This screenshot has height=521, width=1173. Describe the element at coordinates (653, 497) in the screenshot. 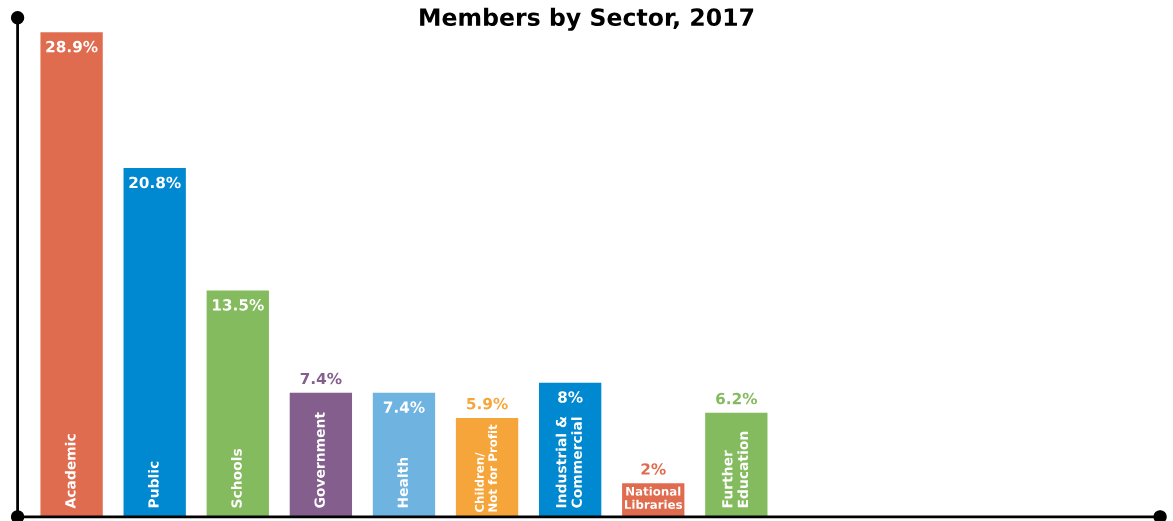

I see `x-tick-label: National Libraries` at that location.